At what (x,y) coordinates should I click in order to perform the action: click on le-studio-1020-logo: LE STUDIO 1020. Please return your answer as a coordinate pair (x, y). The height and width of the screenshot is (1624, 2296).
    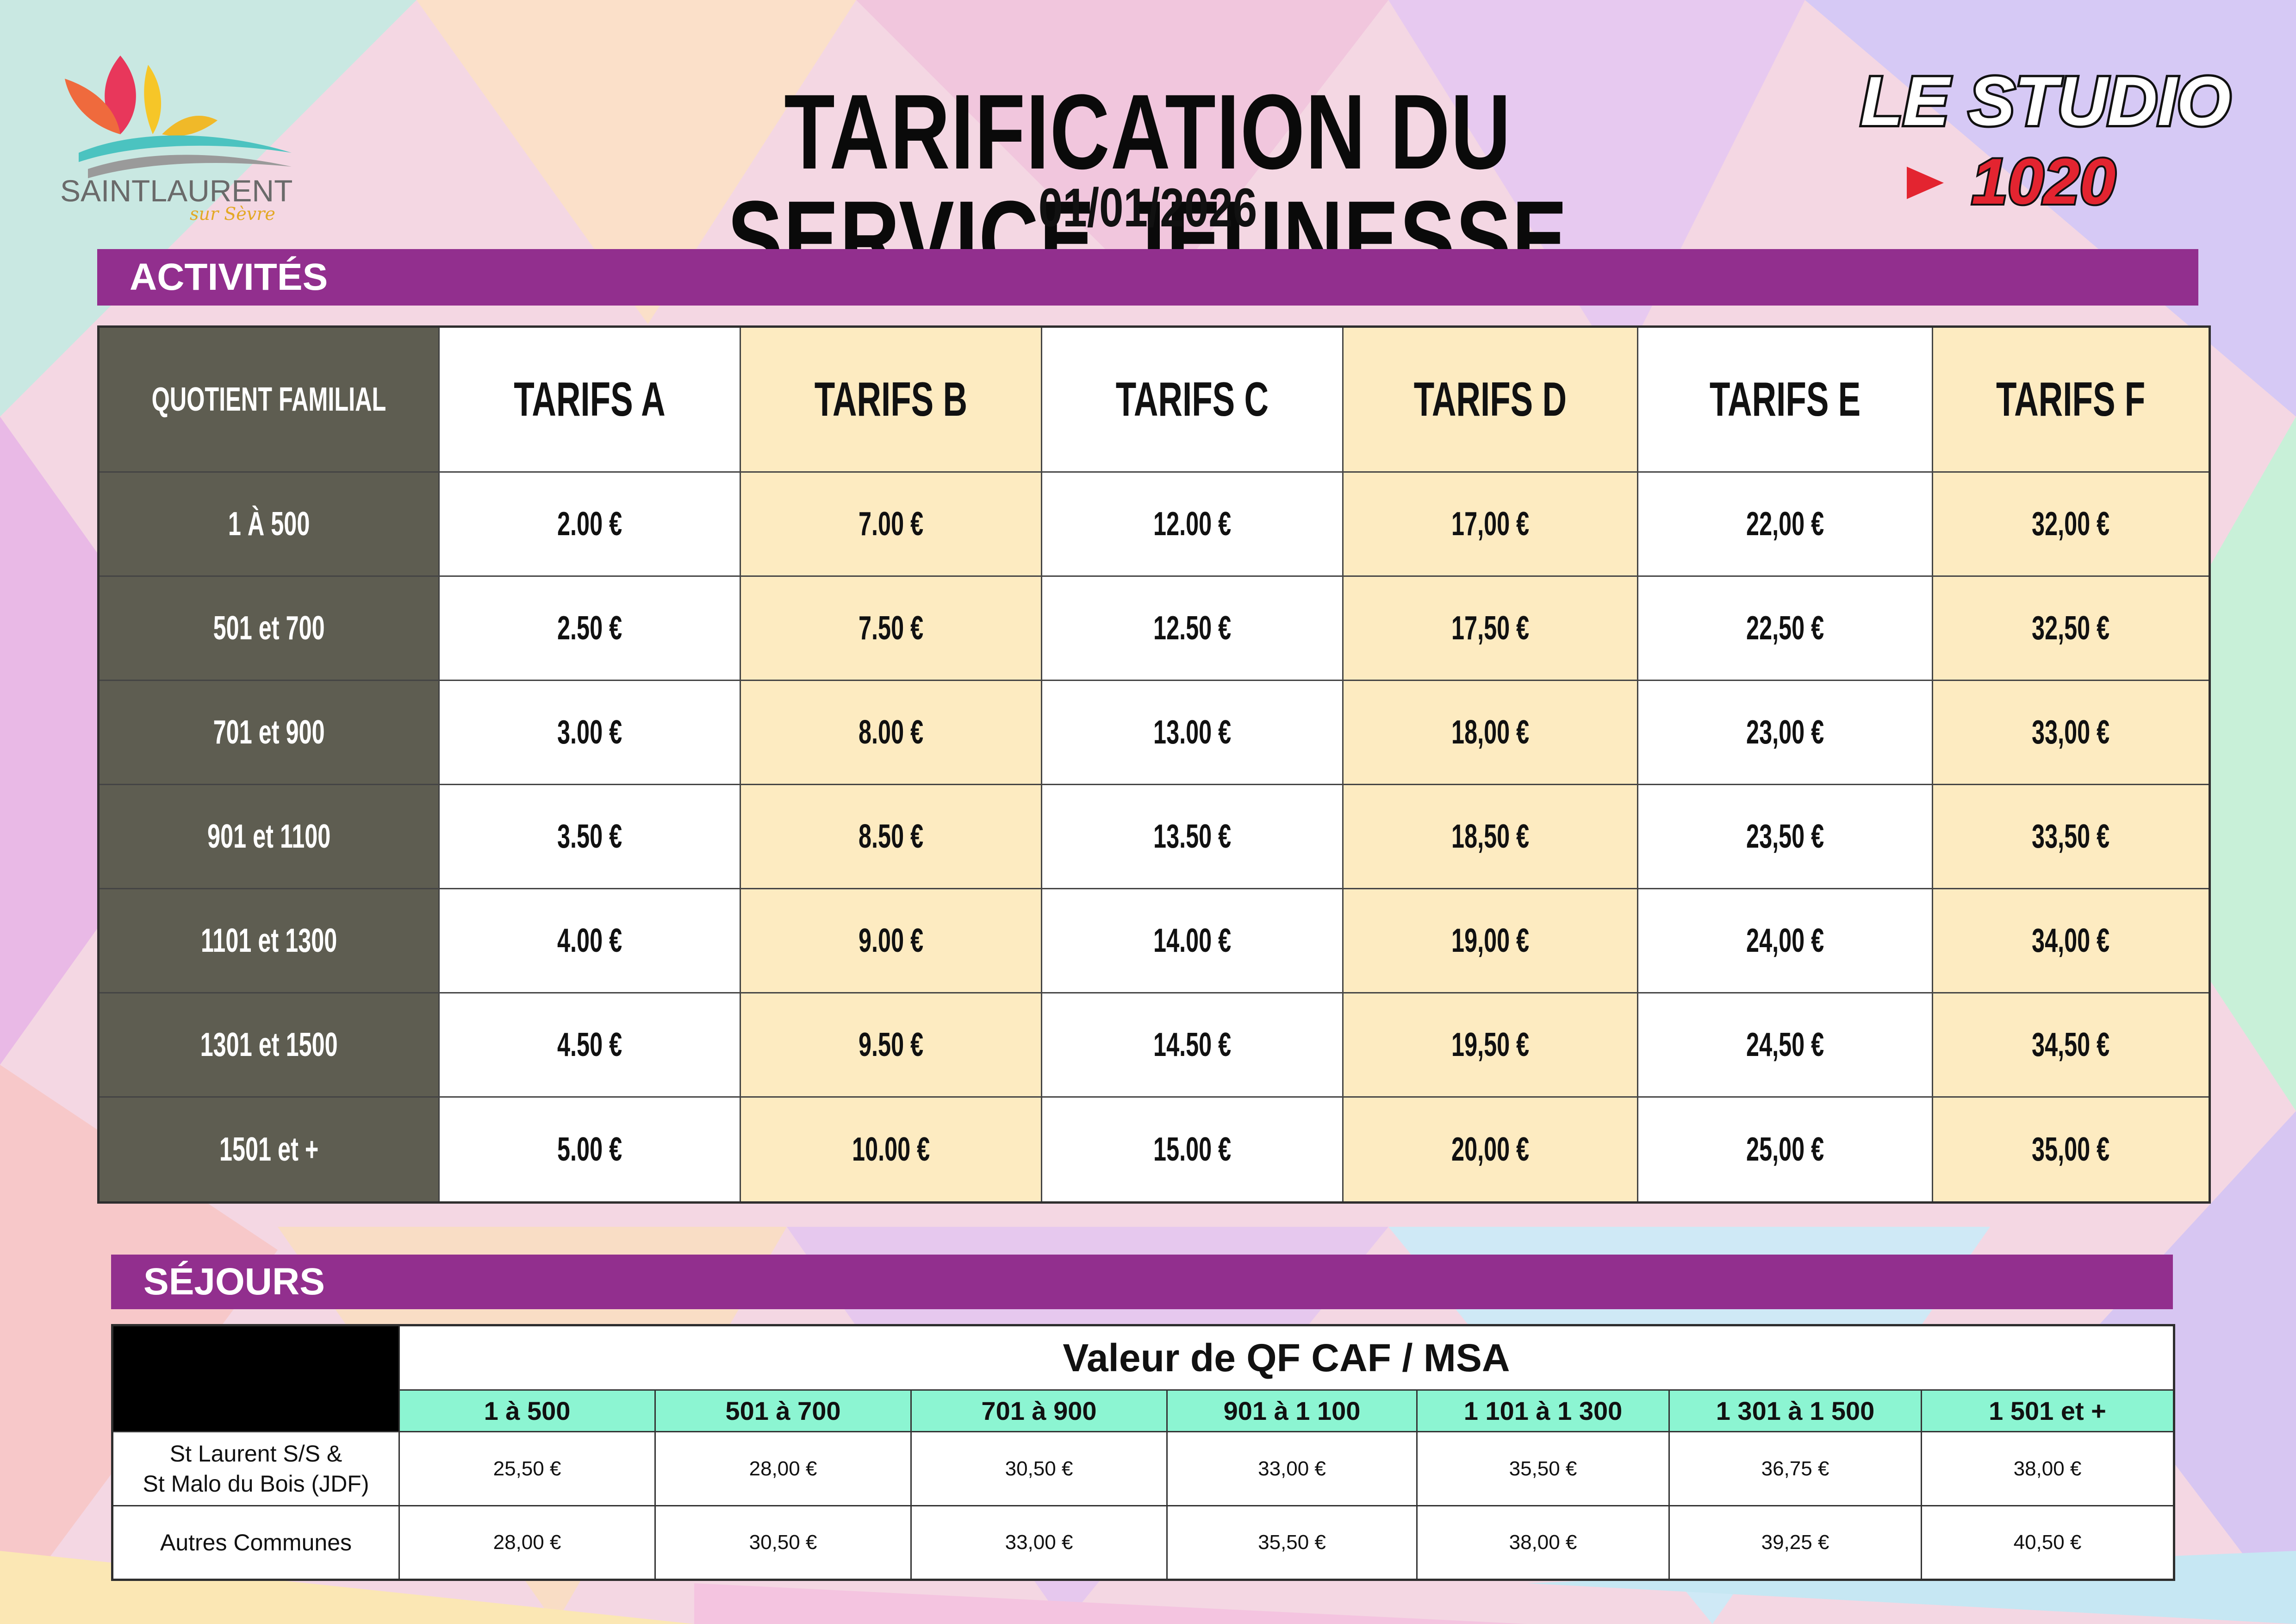
    Looking at the image, I should click on (2046, 139).